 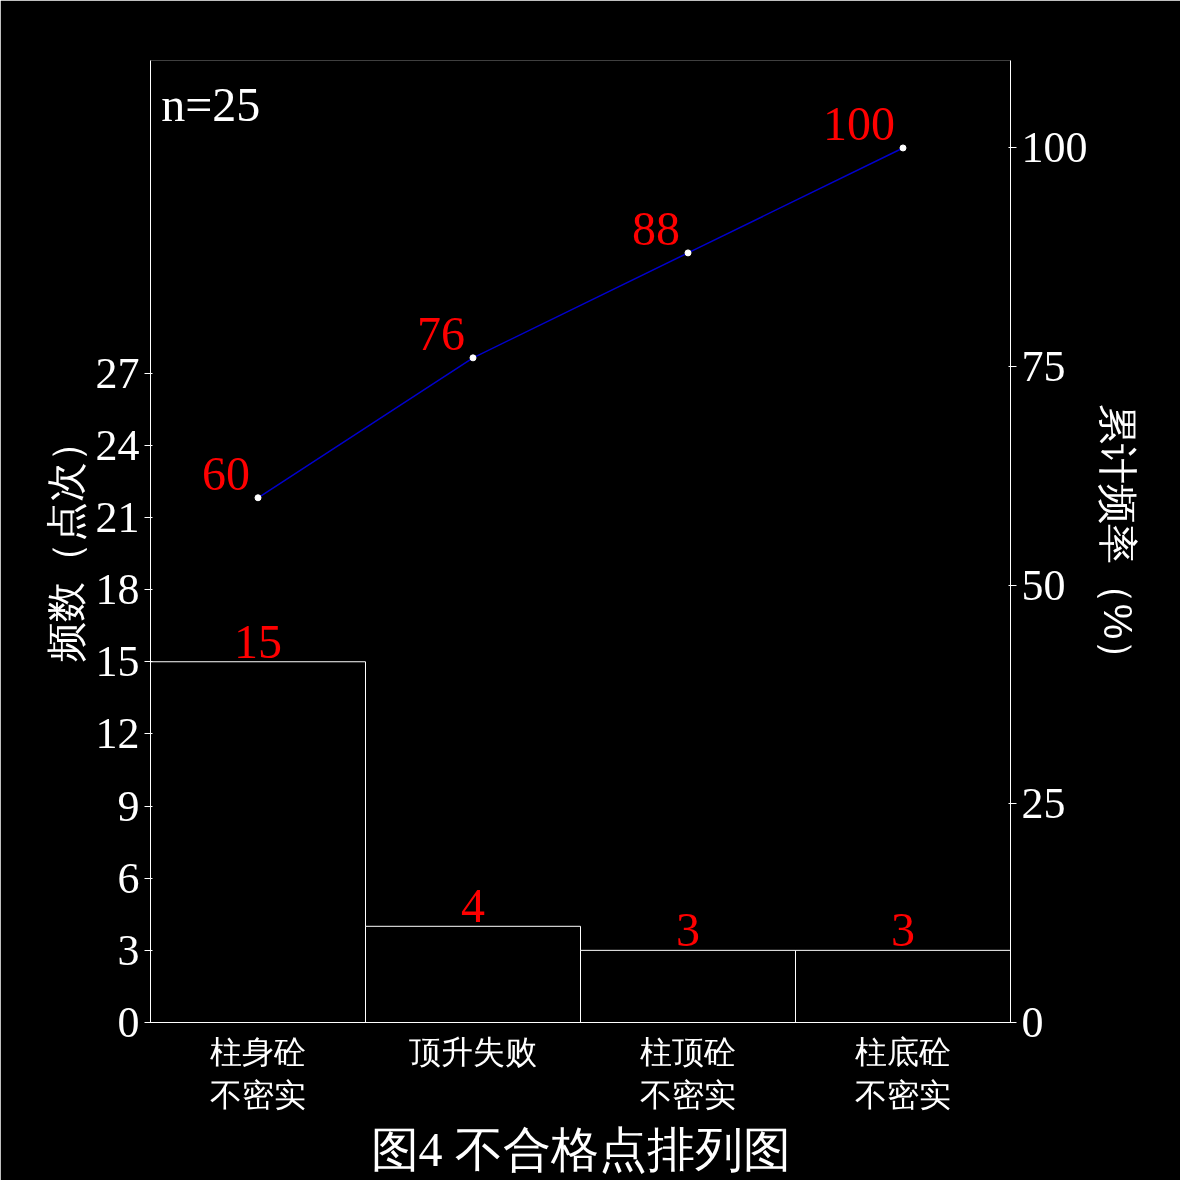 What do you see at coordinates (688, 1073) in the screenshot?
I see `x-tick-label: 柱顶砼不密实` at bounding box center [688, 1073].